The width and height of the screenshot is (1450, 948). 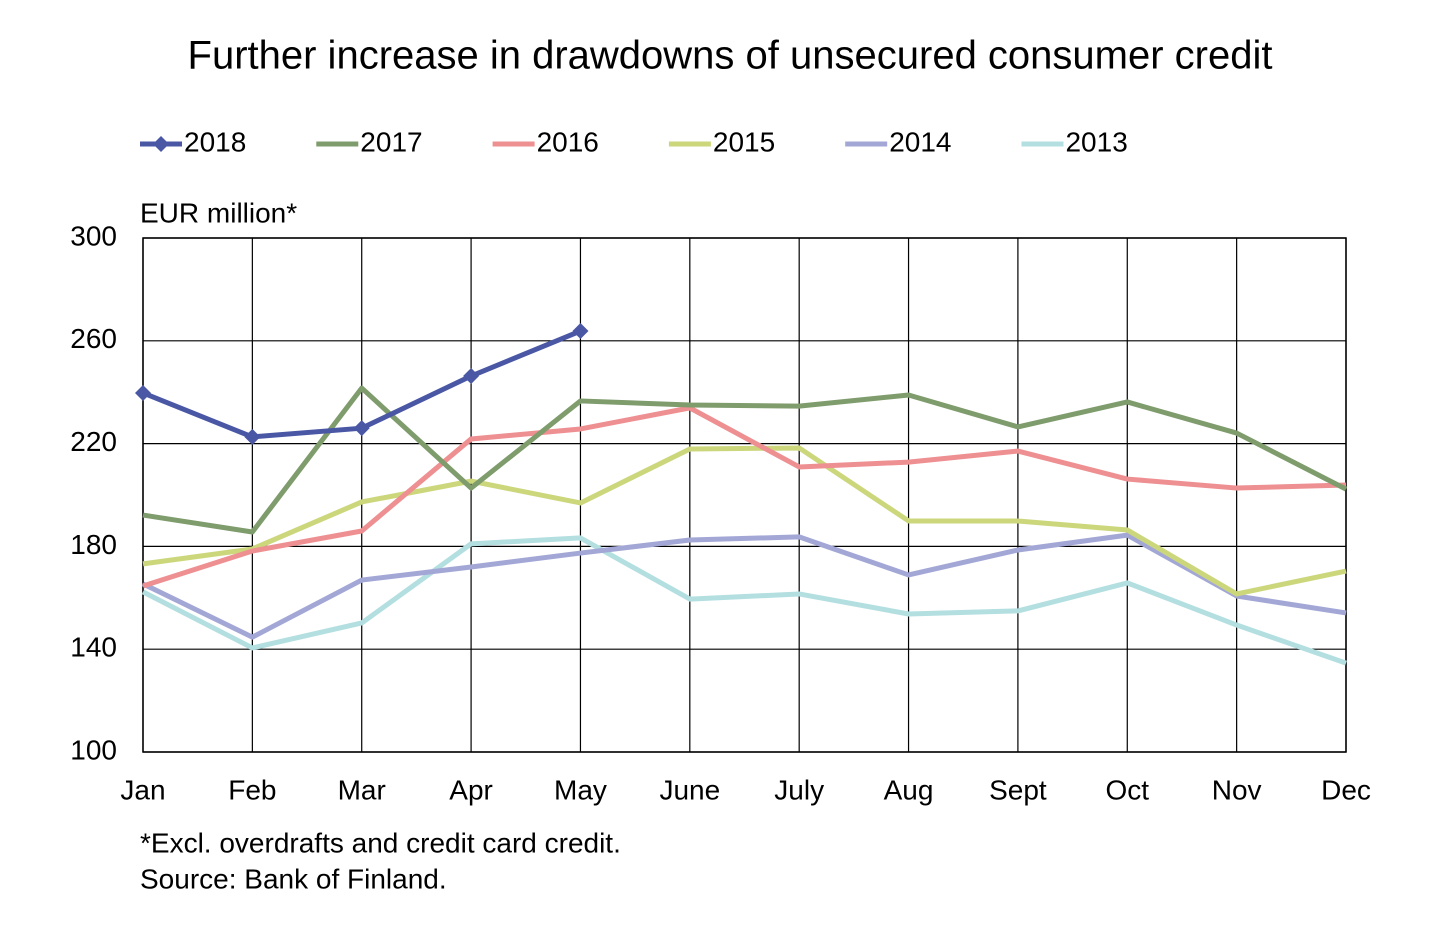 I want to click on x-tick-label: May, so click(x=580, y=789).